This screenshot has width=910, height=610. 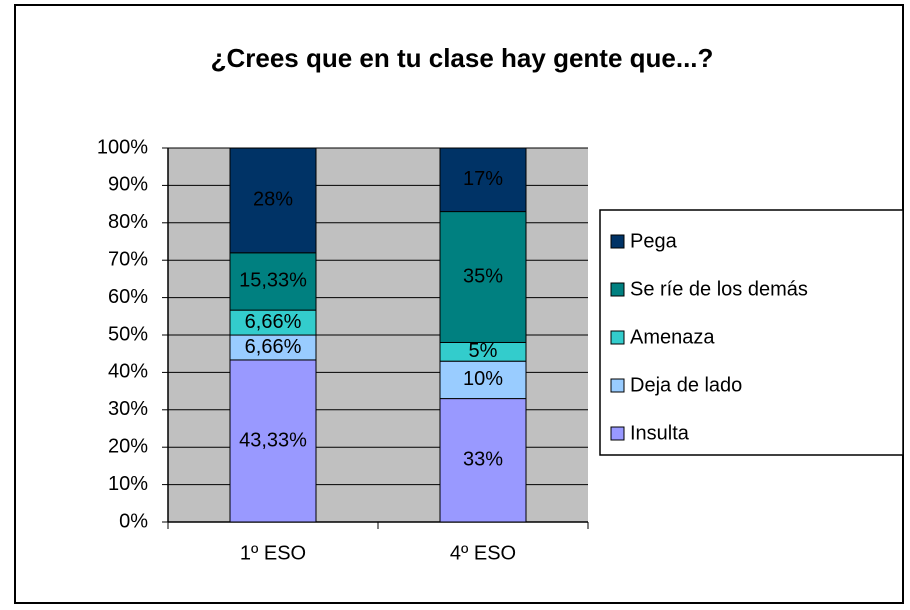 What do you see at coordinates (483, 553) in the screenshot?
I see `x-tick-label: 4º ESO` at bounding box center [483, 553].